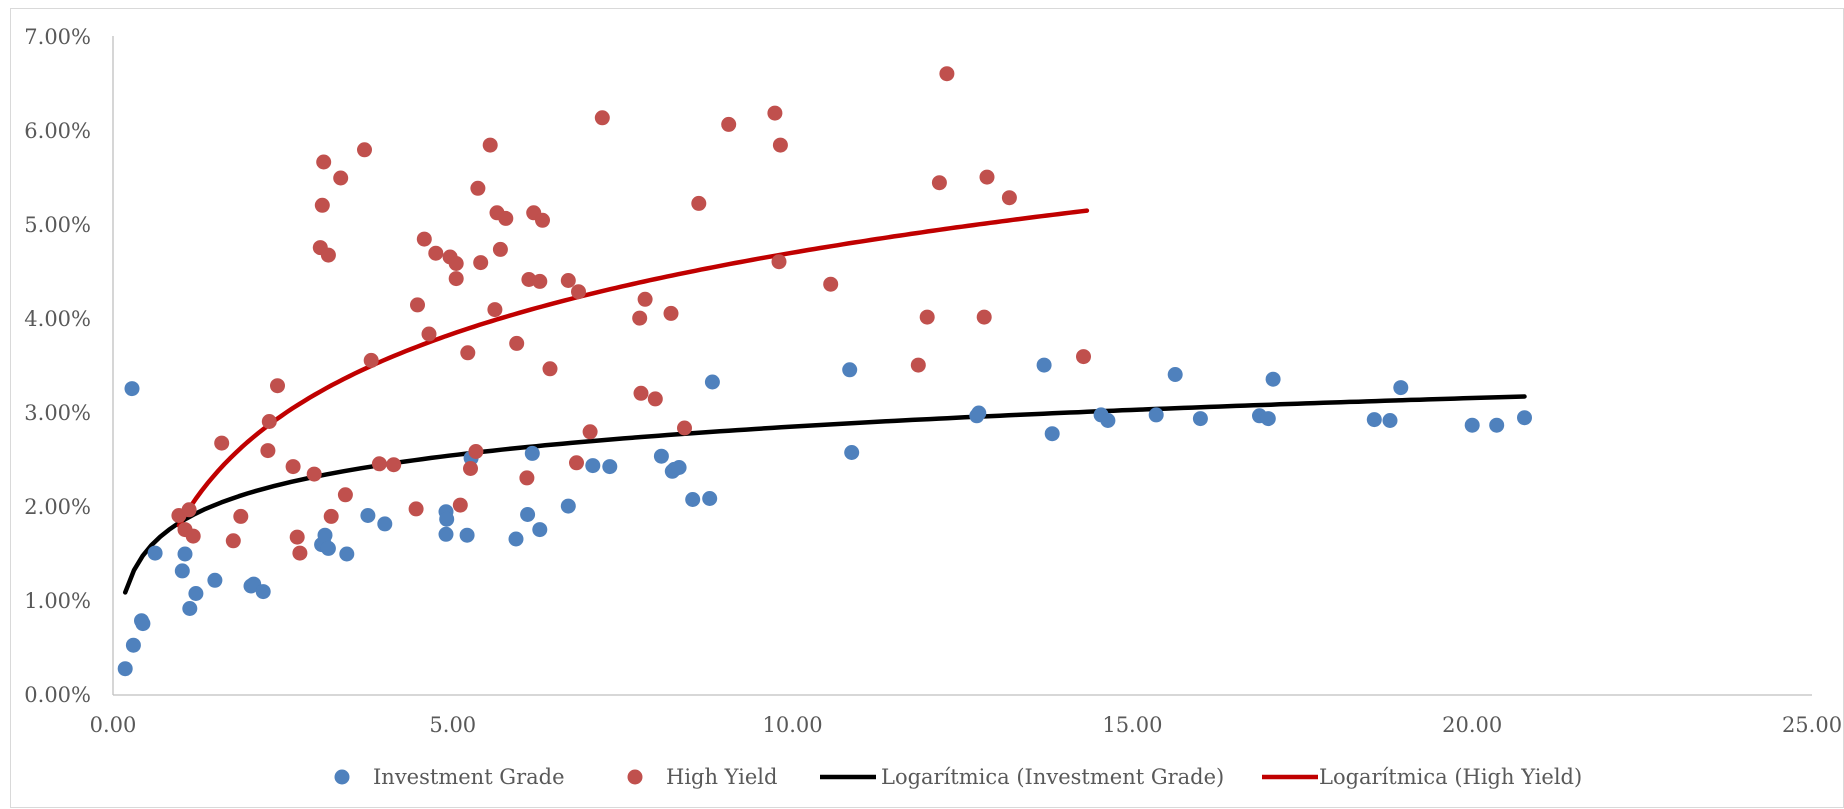  Describe the element at coordinates (57, 225) in the screenshot. I see `y-tick-label: 5.00%` at that location.